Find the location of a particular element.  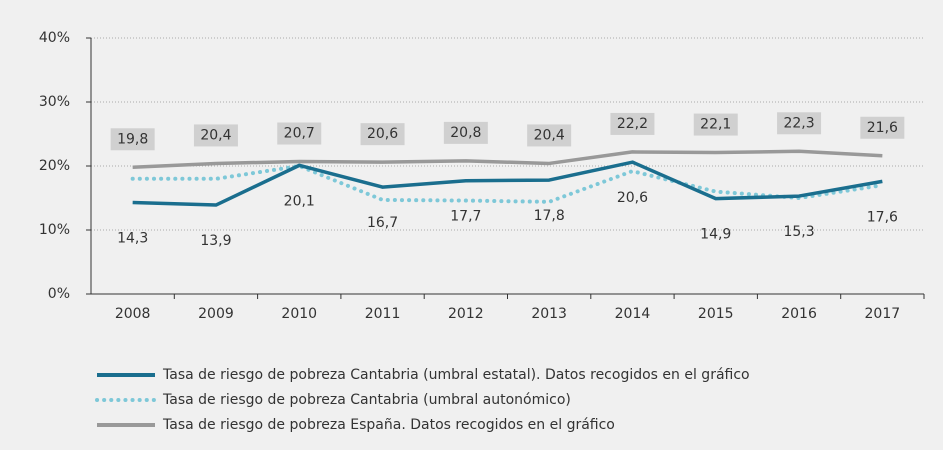

y-tick-label: 30% is located at coordinates (54, 102).